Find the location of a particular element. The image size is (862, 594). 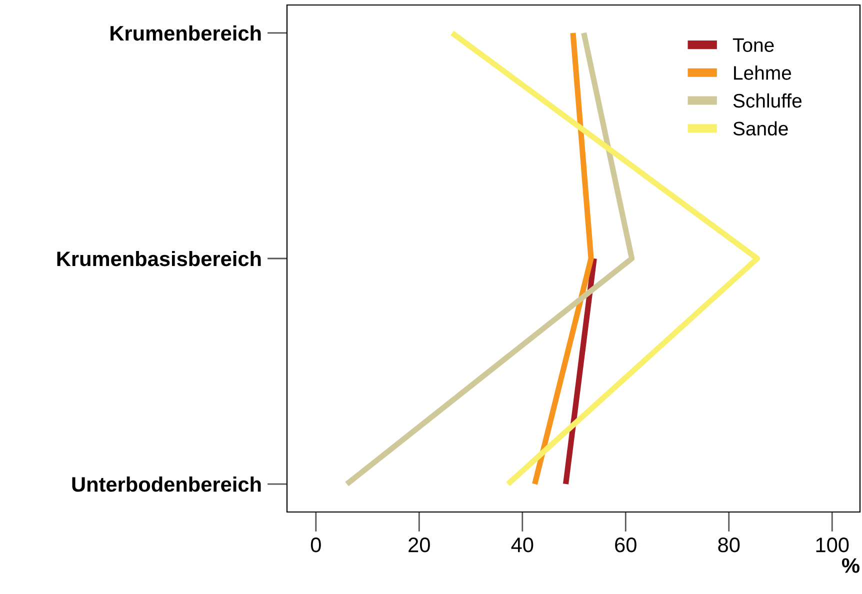

x-tick-label: 0 is located at coordinates (315, 545).